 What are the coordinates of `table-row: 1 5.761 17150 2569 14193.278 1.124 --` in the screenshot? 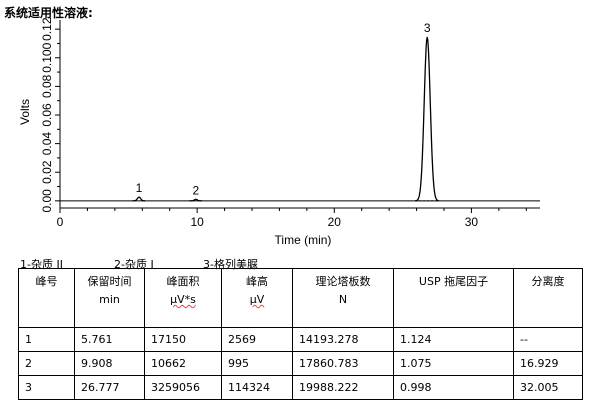 It's located at (300, 339).